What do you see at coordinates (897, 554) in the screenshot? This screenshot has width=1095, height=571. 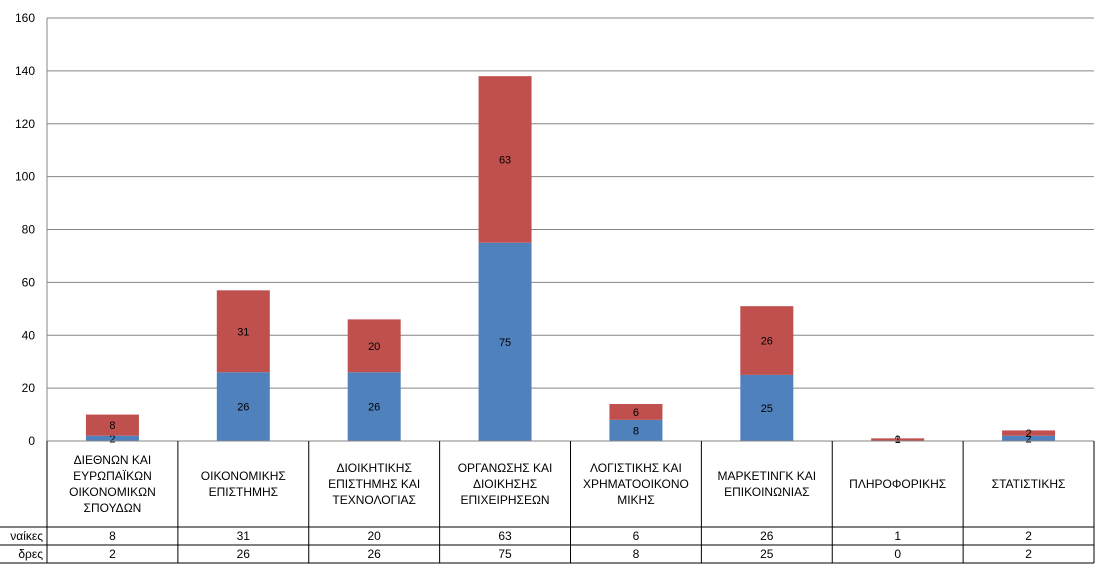 I see `table-value: 0` at bounding box center [897, 554].